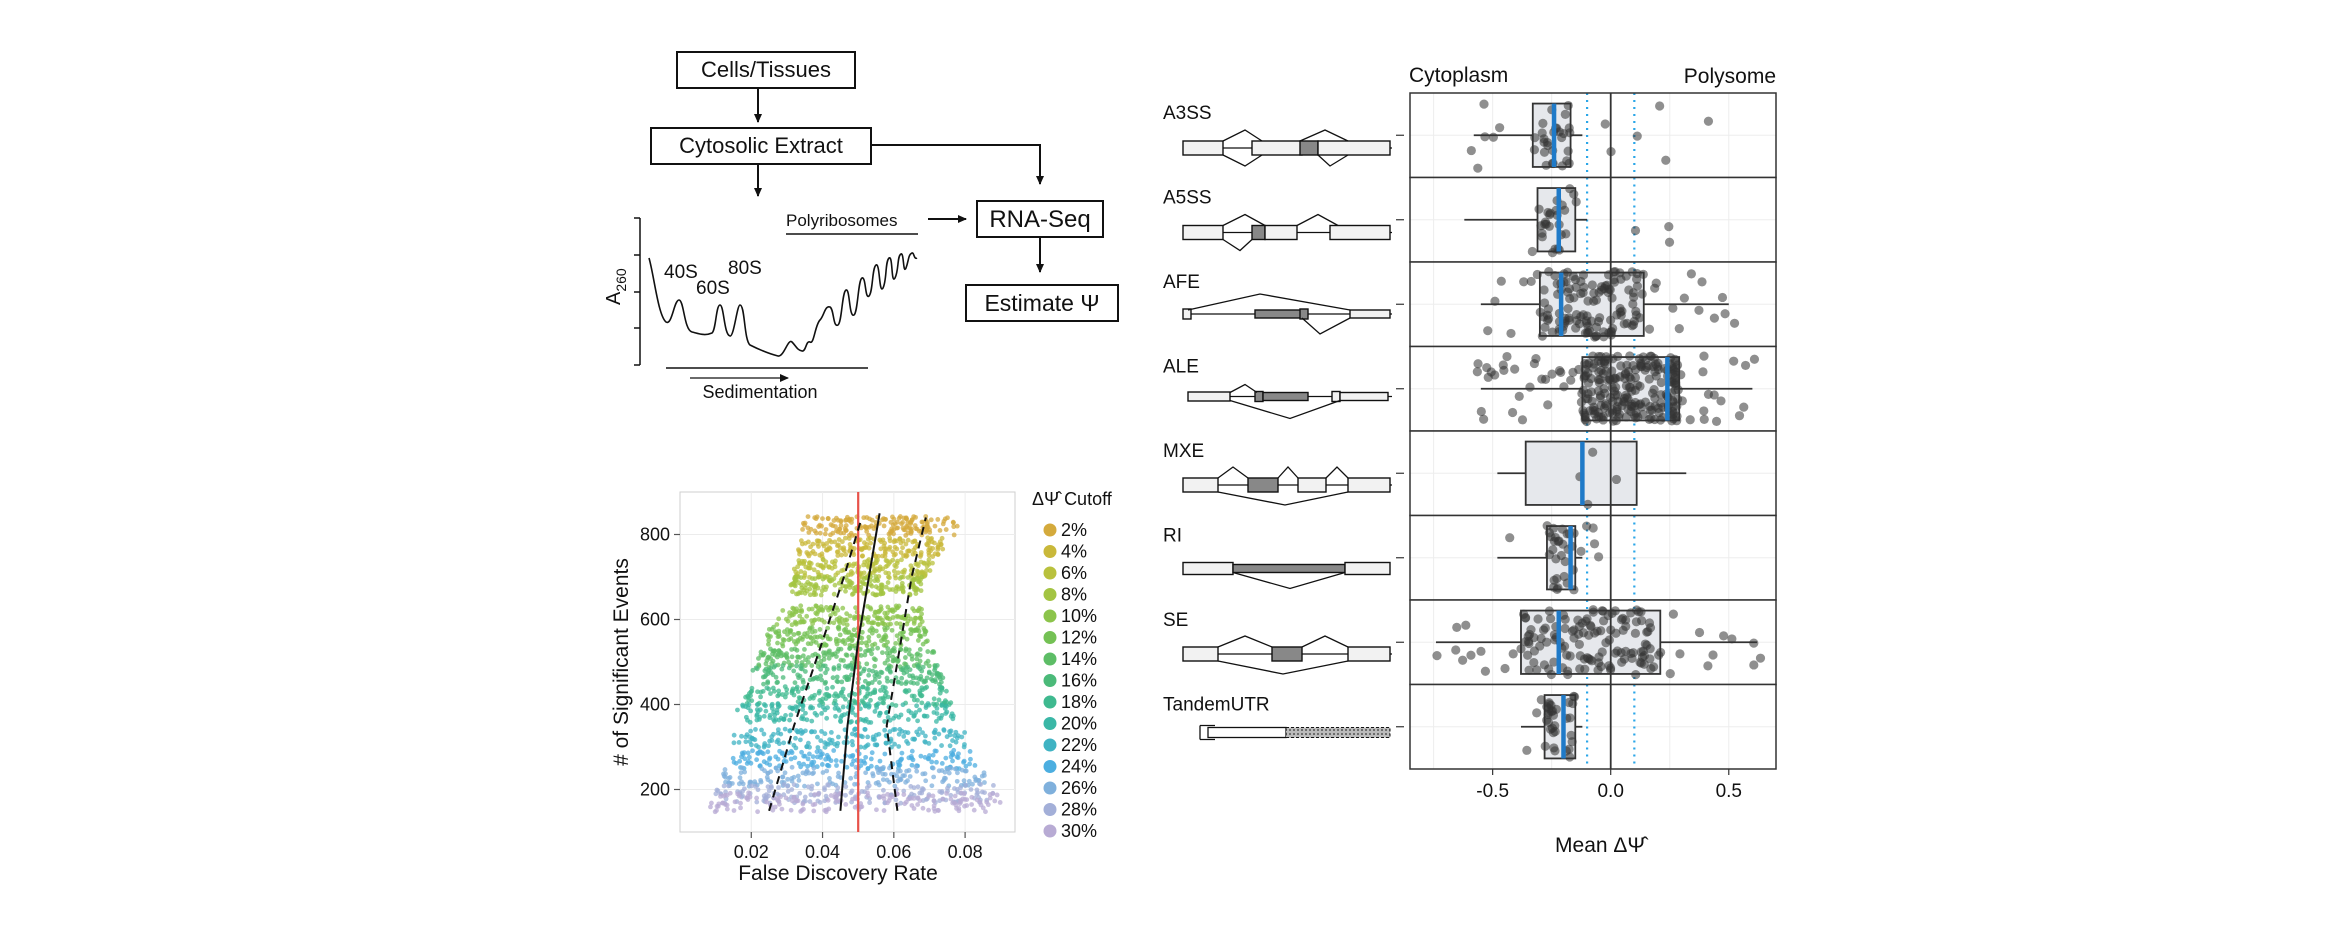 The height and width of the screenshot is (930, 2325). I want to click on fdr-ylabel: # of Significant Events, so click(621, 662).